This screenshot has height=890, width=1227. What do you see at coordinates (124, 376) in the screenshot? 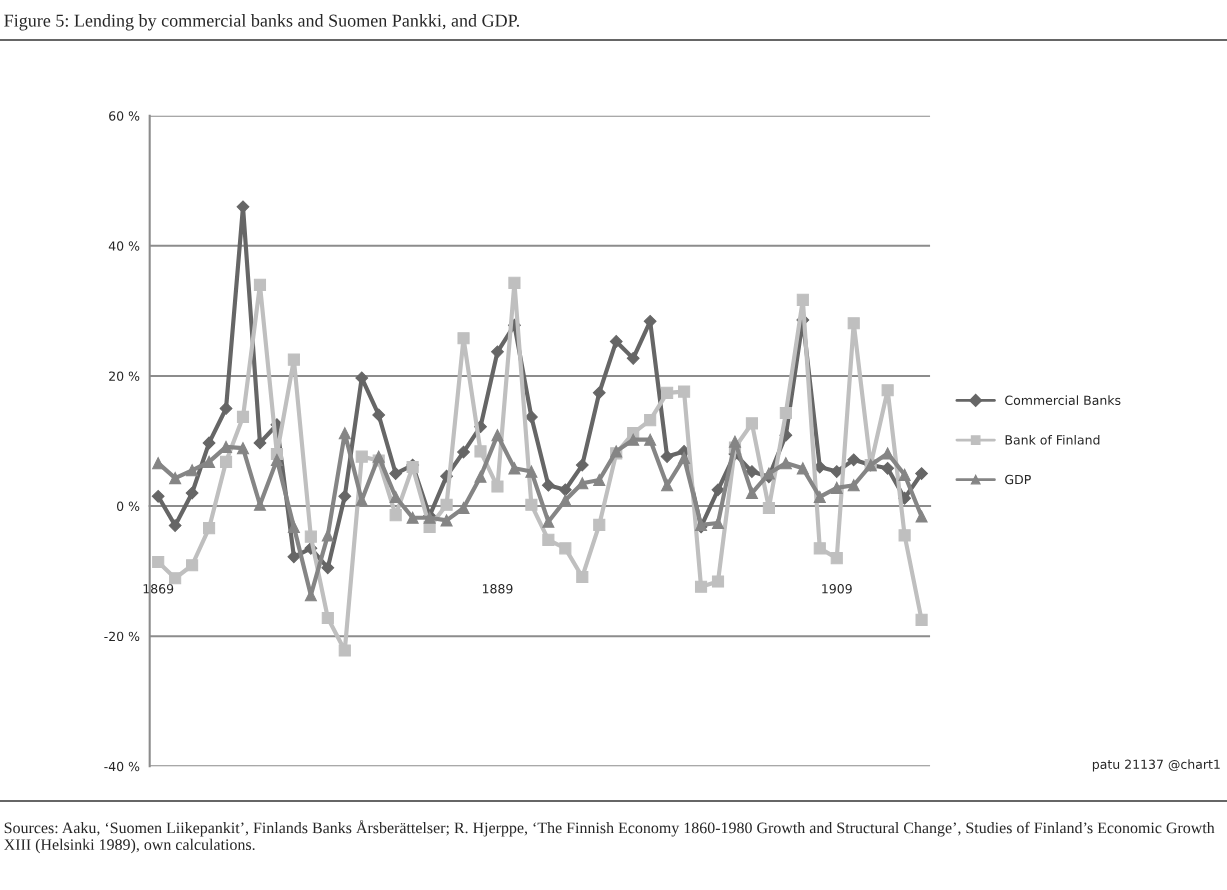
I see `y-tick-label: 20 %` at bounding box center [124, 376].